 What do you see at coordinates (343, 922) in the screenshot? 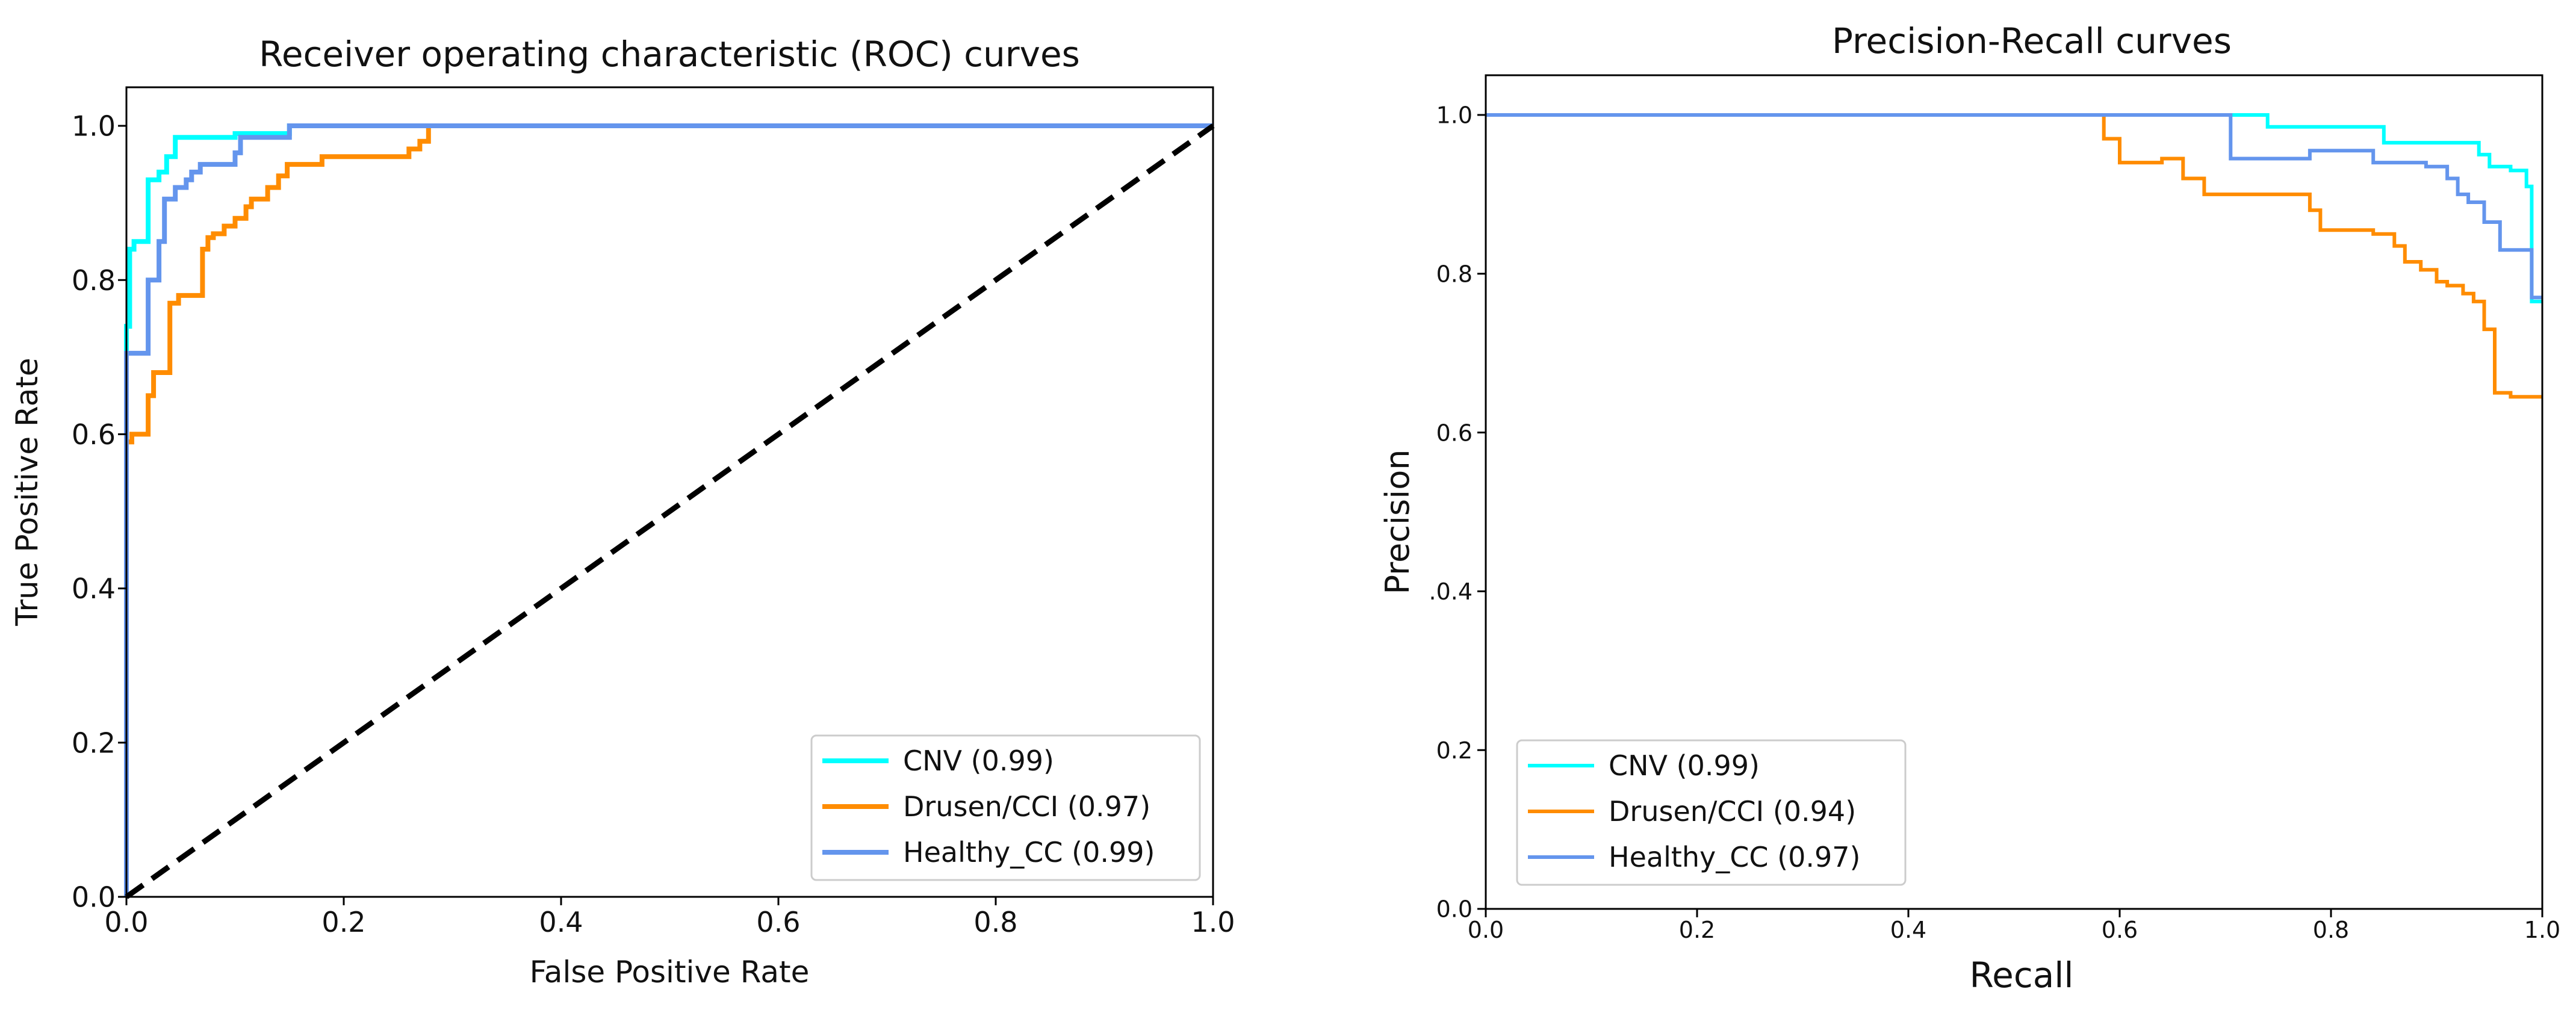
I see `roc-x-tick-label-1: 0.2` at bounding box center [343, 922].